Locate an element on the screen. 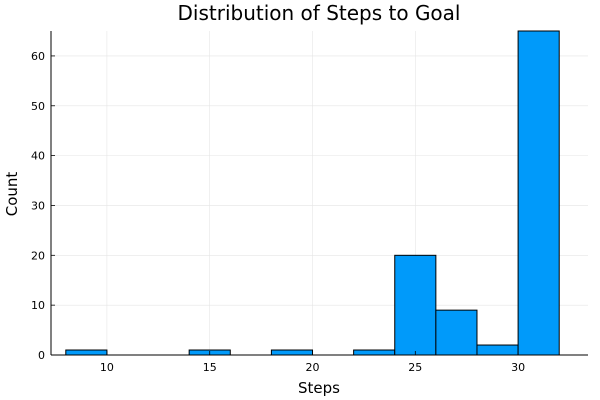  x-tick-label: 20 is located at coordinates (313, 367).